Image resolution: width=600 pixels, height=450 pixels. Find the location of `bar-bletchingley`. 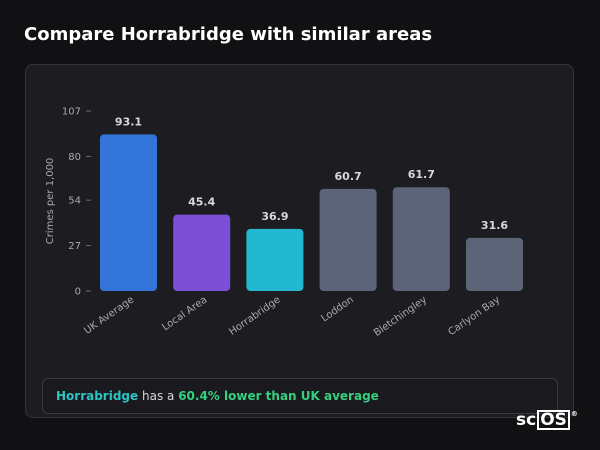

bar-bletchingley is located at coordinates (421, 239).